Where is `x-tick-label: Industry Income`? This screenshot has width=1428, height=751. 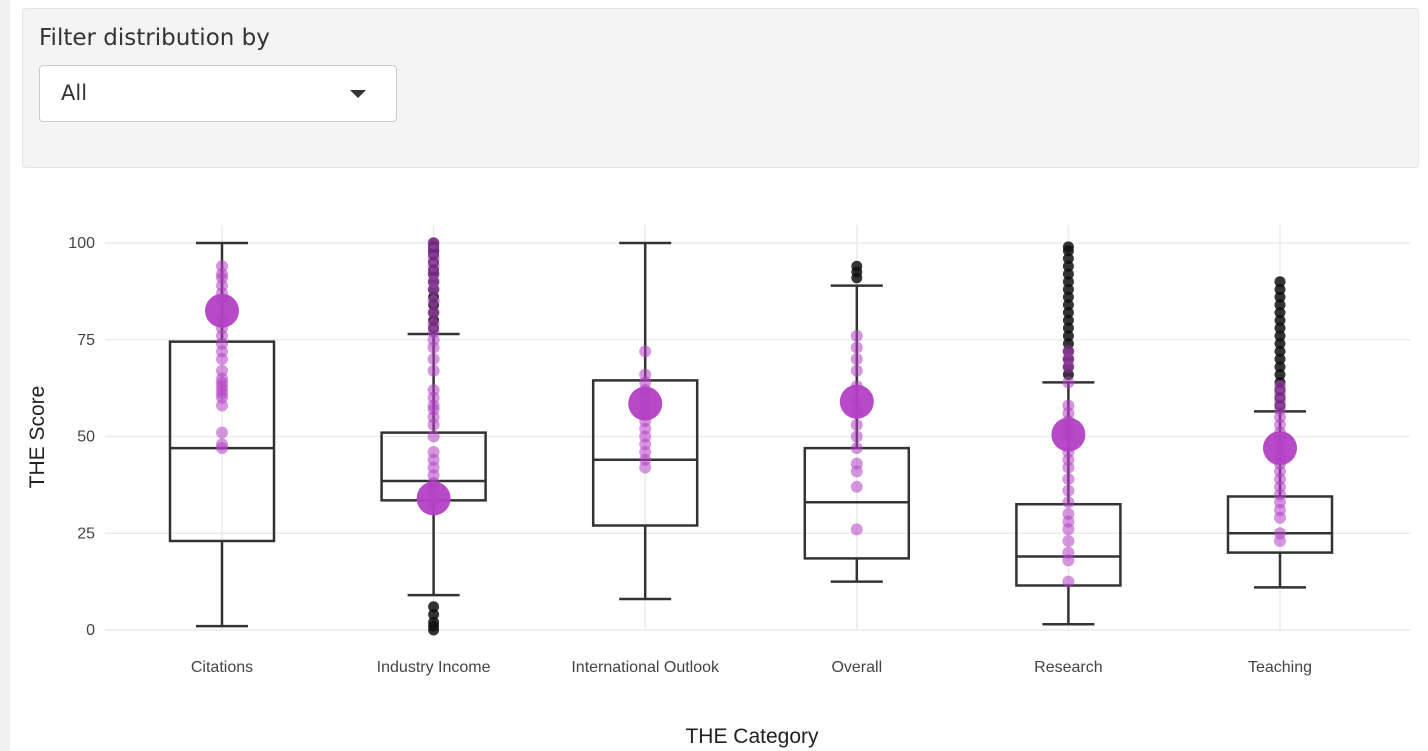 x-tick-label: Industry Income is located at coordinates (434, 667).